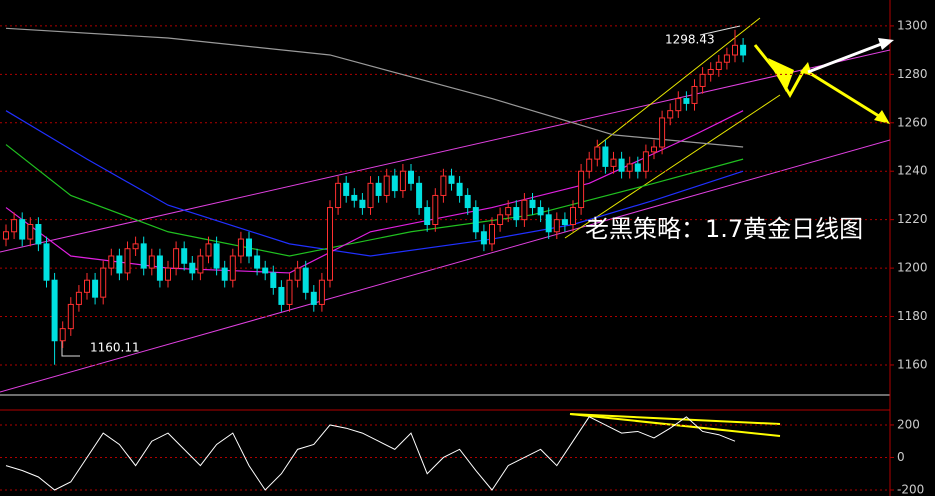  Describe the element at coordinates (912, 364) in the screenshot. I see `y-tick-label: 1160` at that location.